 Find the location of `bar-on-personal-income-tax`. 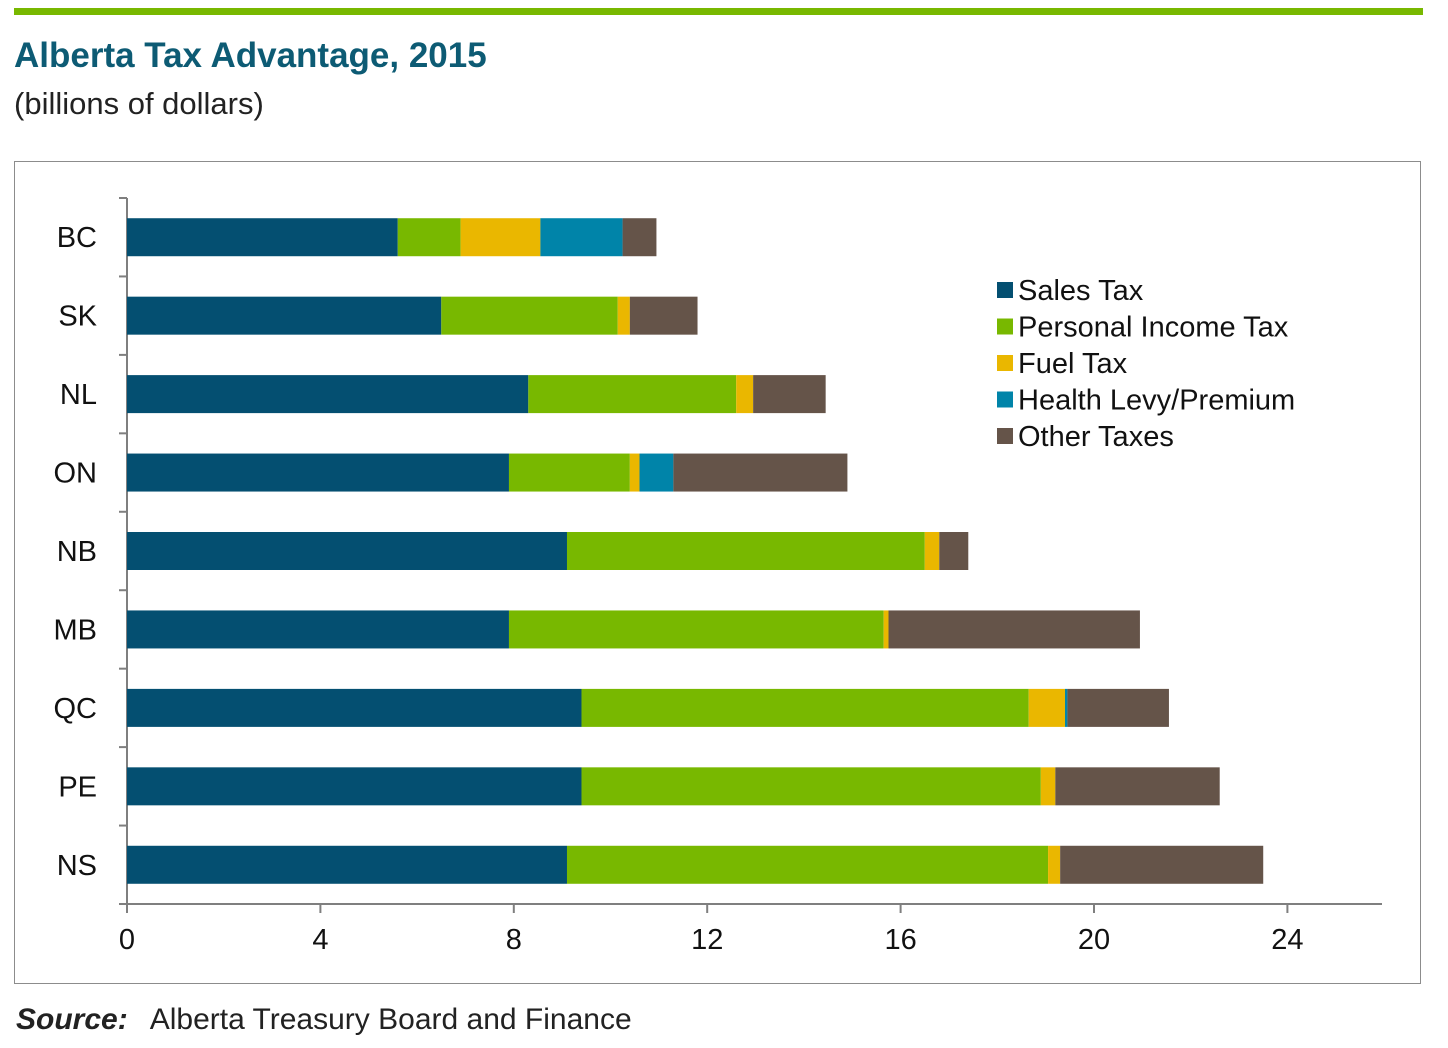

bar-on-personal-income-tax is located at coordinates (569, 472).